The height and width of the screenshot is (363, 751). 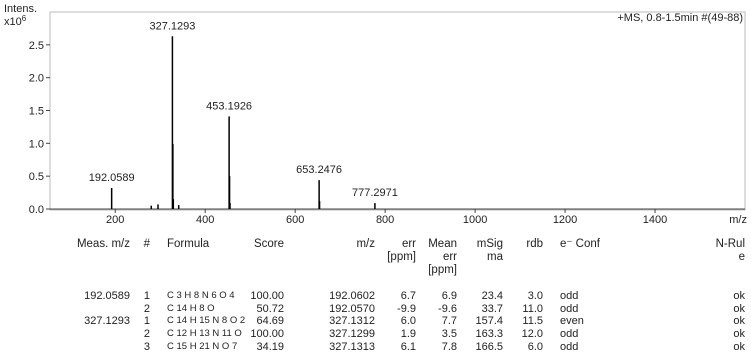 What do you see at coordinates (36, 79) in the screenshot?
I see `y-tick-label: 2.0` at bounding box center [36, 79].